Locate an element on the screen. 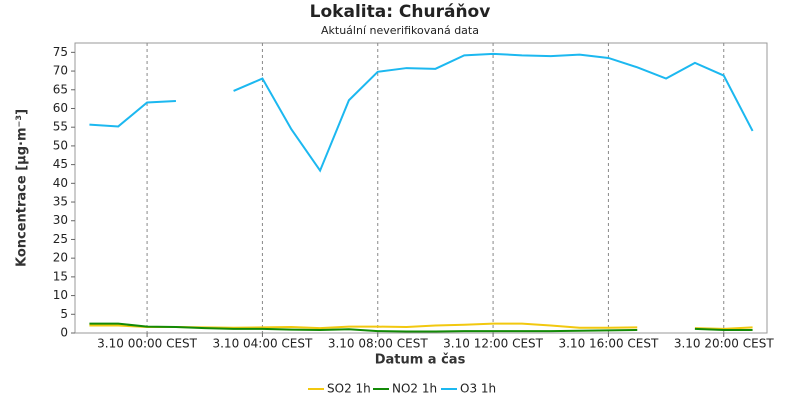 This screenshot has height=400, width=800. x-tick-label: 3.10 08:00 CEST is located at coordinates (378, 344).